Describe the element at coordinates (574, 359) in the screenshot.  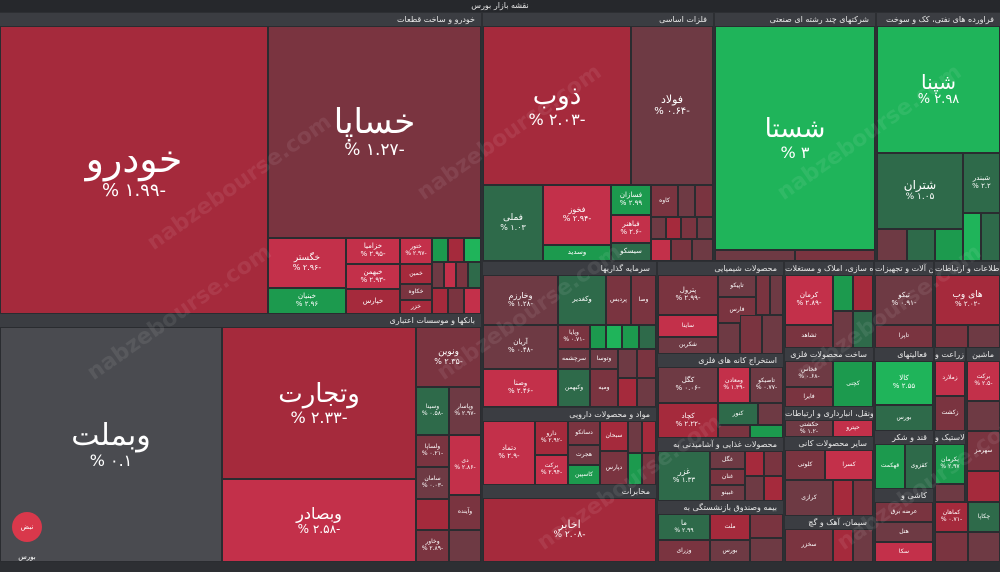
I see `stock-cell-sarcheshmeh: سرچشمه` at that location.